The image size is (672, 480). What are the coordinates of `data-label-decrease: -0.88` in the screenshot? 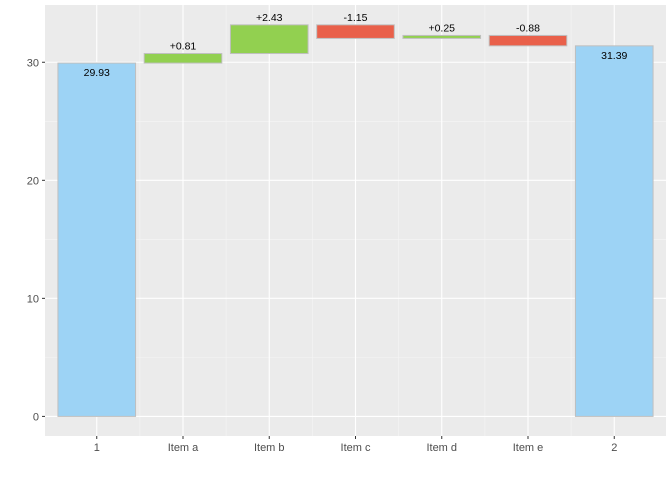 It's located at (528, 28).